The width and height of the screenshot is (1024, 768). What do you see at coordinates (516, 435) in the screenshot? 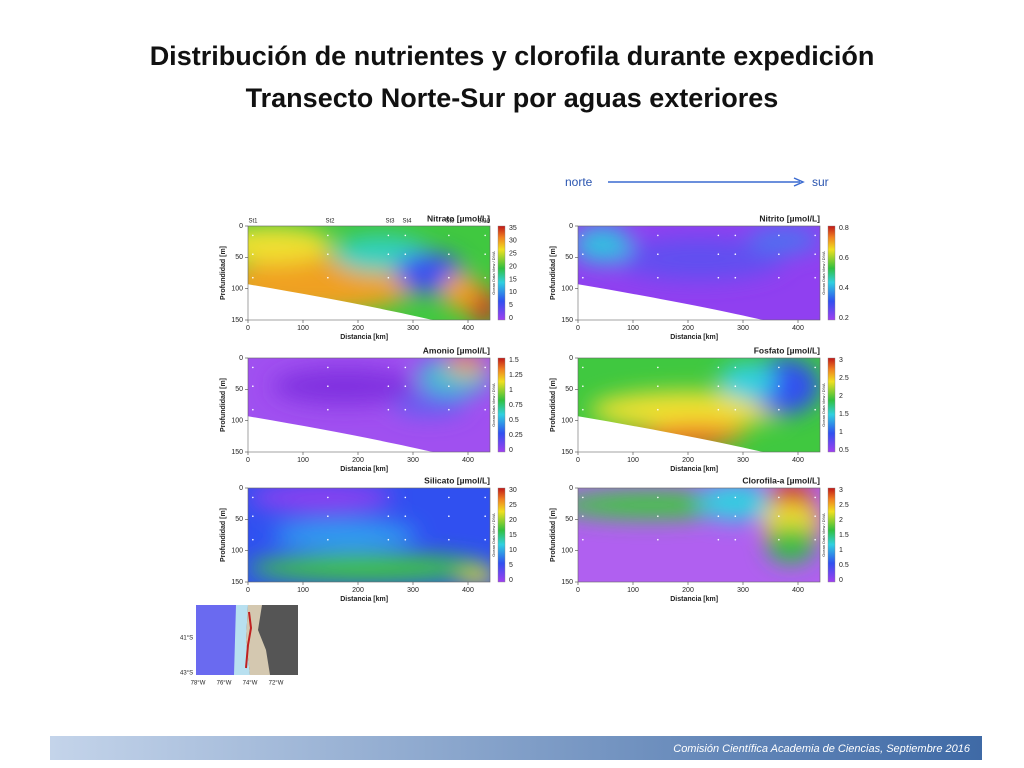
I see `colorbar-label: 0.25` at bounding box center [516, 435].